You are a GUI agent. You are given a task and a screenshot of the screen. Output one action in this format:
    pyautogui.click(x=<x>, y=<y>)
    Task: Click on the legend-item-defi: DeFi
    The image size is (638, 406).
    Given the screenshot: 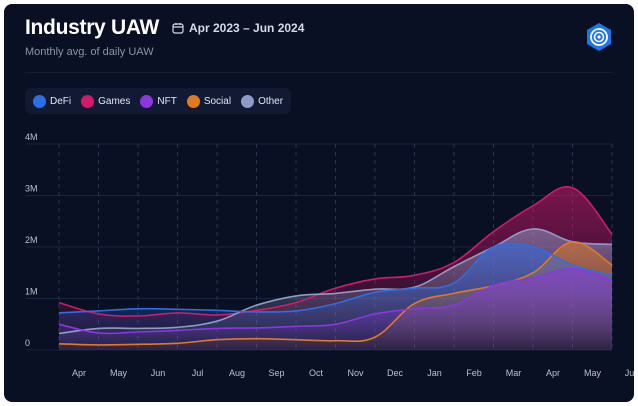 What is the action you would take?
    pyautogui.click(x=52, y=101)
    